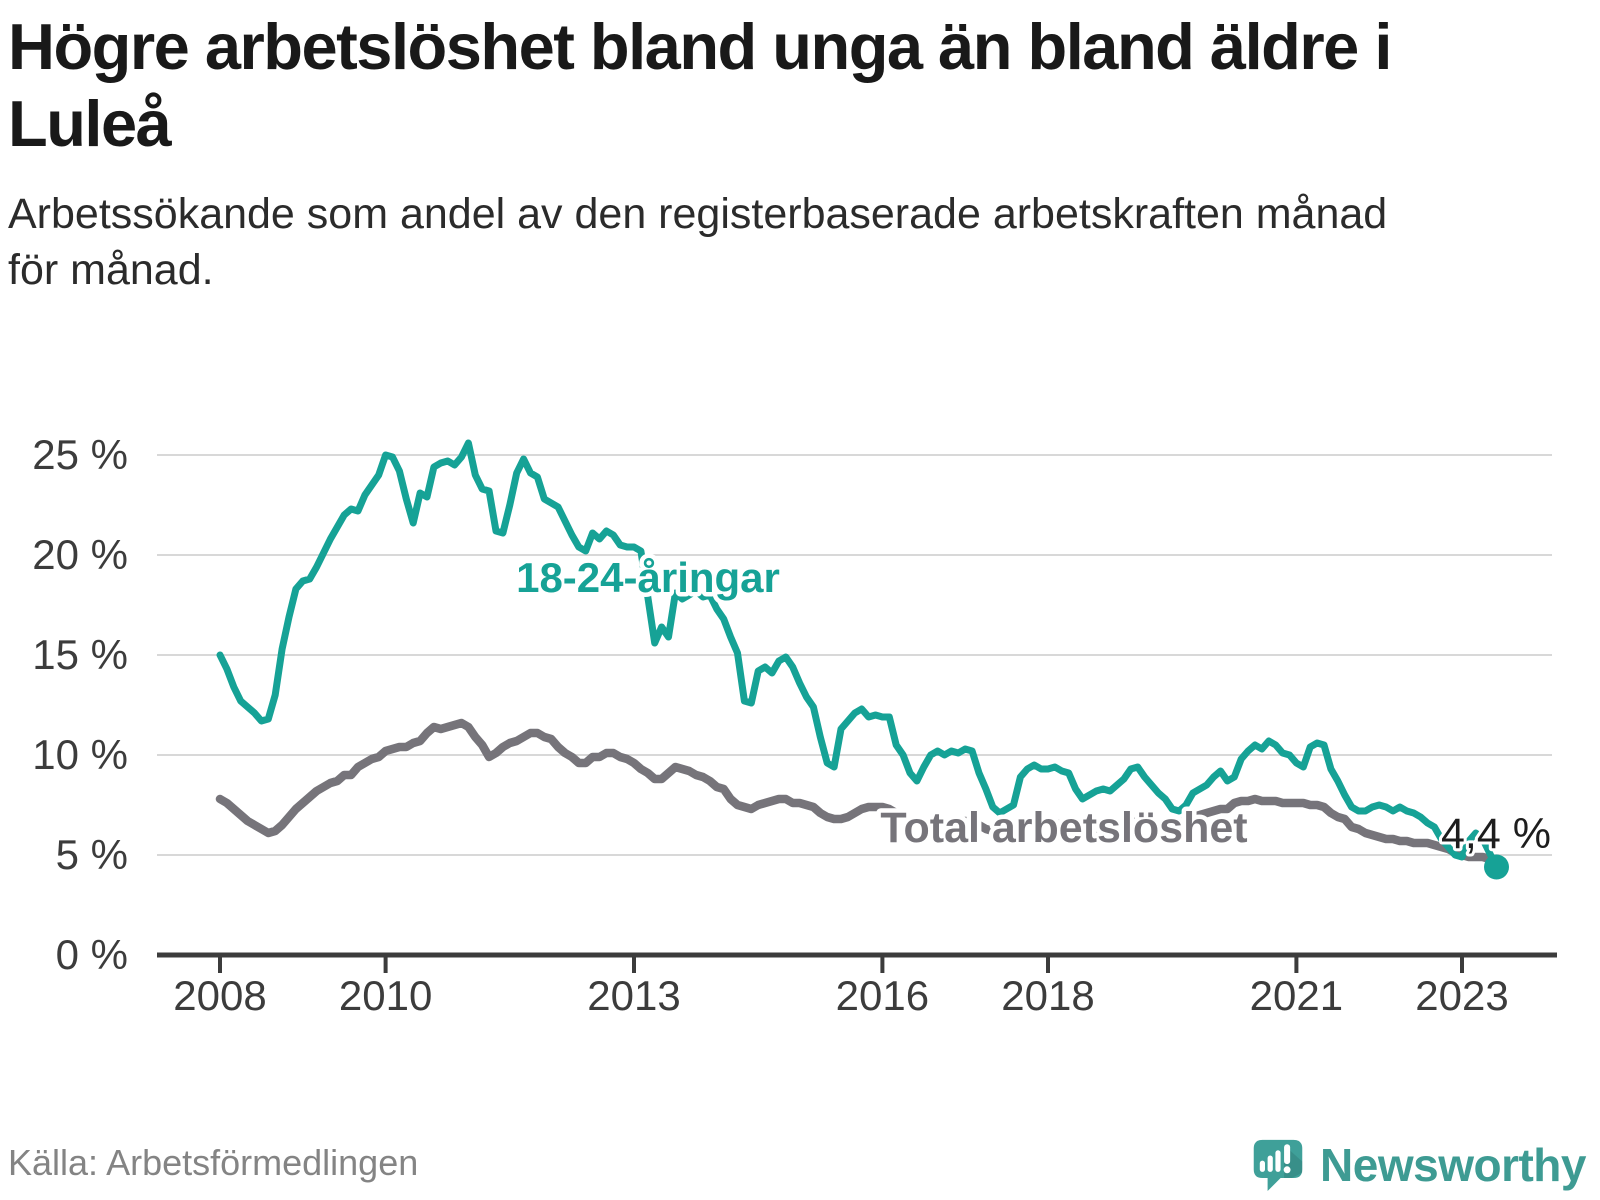 This screenshot has width=1600, height=1200. I want to click on x-tick-label-2016: 2016, so click(882, 995).